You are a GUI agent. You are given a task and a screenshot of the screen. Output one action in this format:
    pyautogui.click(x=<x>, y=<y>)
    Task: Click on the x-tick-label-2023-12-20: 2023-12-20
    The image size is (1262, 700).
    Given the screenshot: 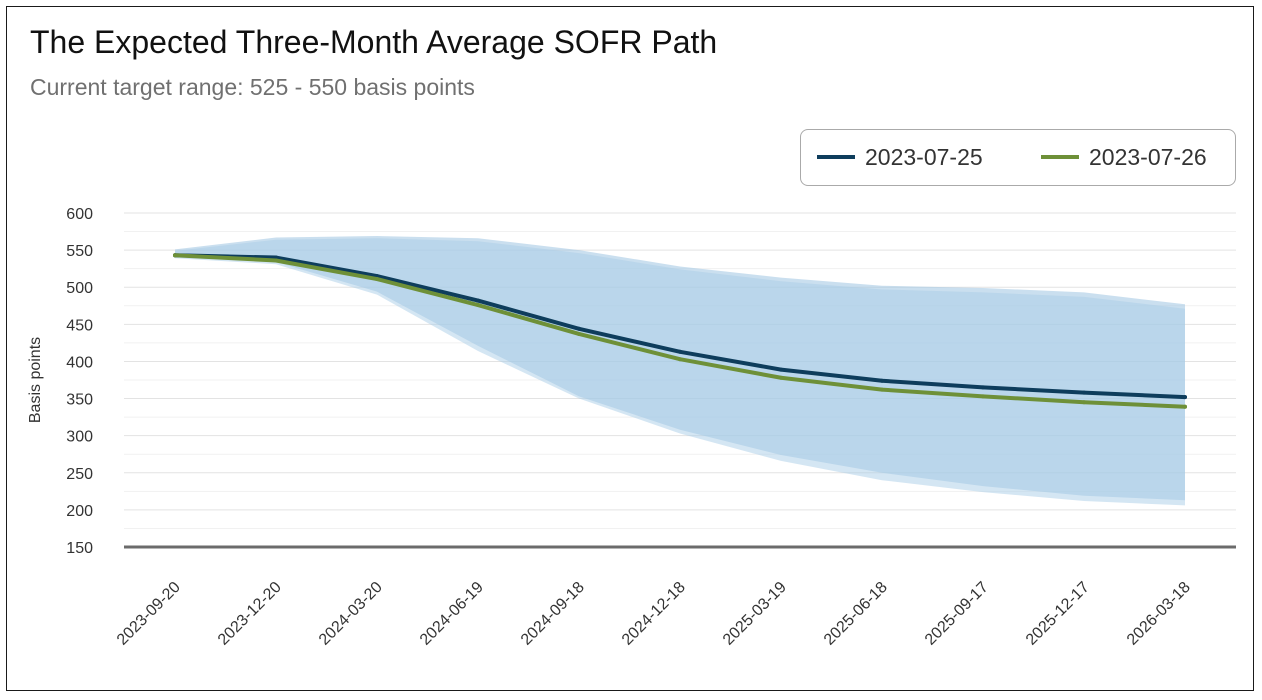 What is the action you would take?
    pyautogui.click(x=250, y=614)
    